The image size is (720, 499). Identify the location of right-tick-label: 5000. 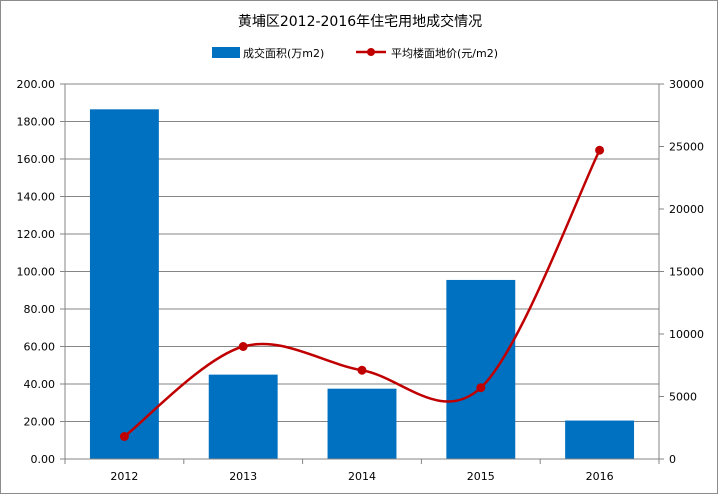
(683, 397).